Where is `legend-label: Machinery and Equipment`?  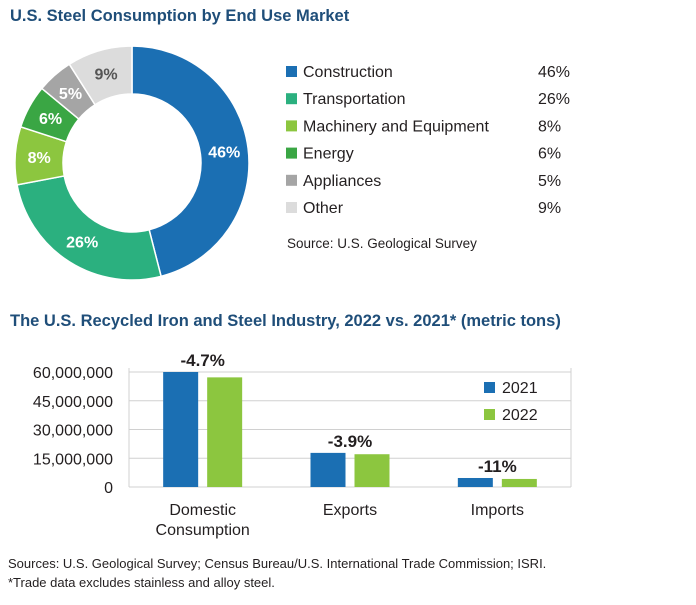
legend-label: Machinery and Equipment is located at coordinates (396, 126).